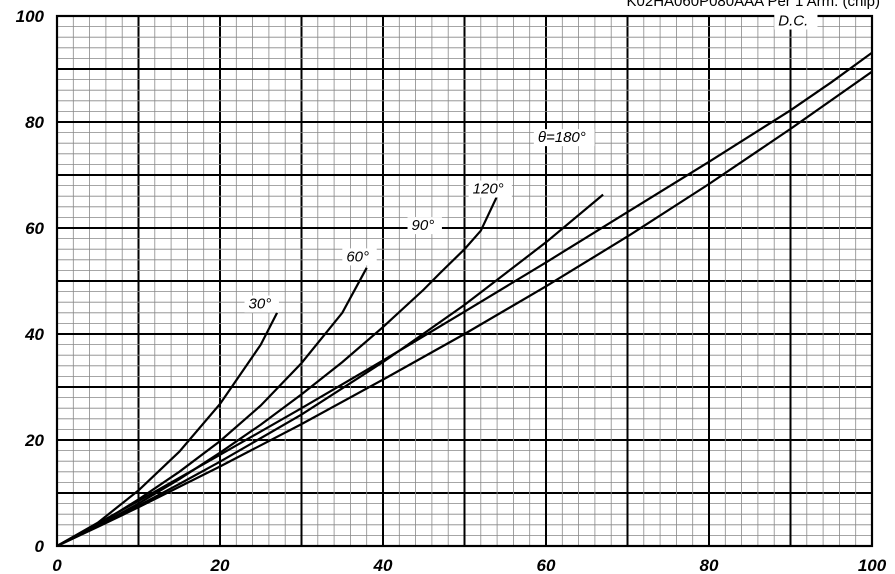  What do you see at coordinates (709, 565) in the screenshot?
I see `x-tick-label: 80` at bounding box center [709, 565].